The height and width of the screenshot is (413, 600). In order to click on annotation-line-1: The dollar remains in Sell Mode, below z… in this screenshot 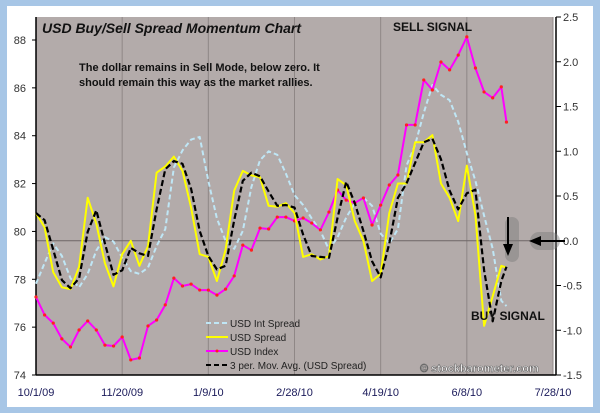, I will do `click(199, 68)`.